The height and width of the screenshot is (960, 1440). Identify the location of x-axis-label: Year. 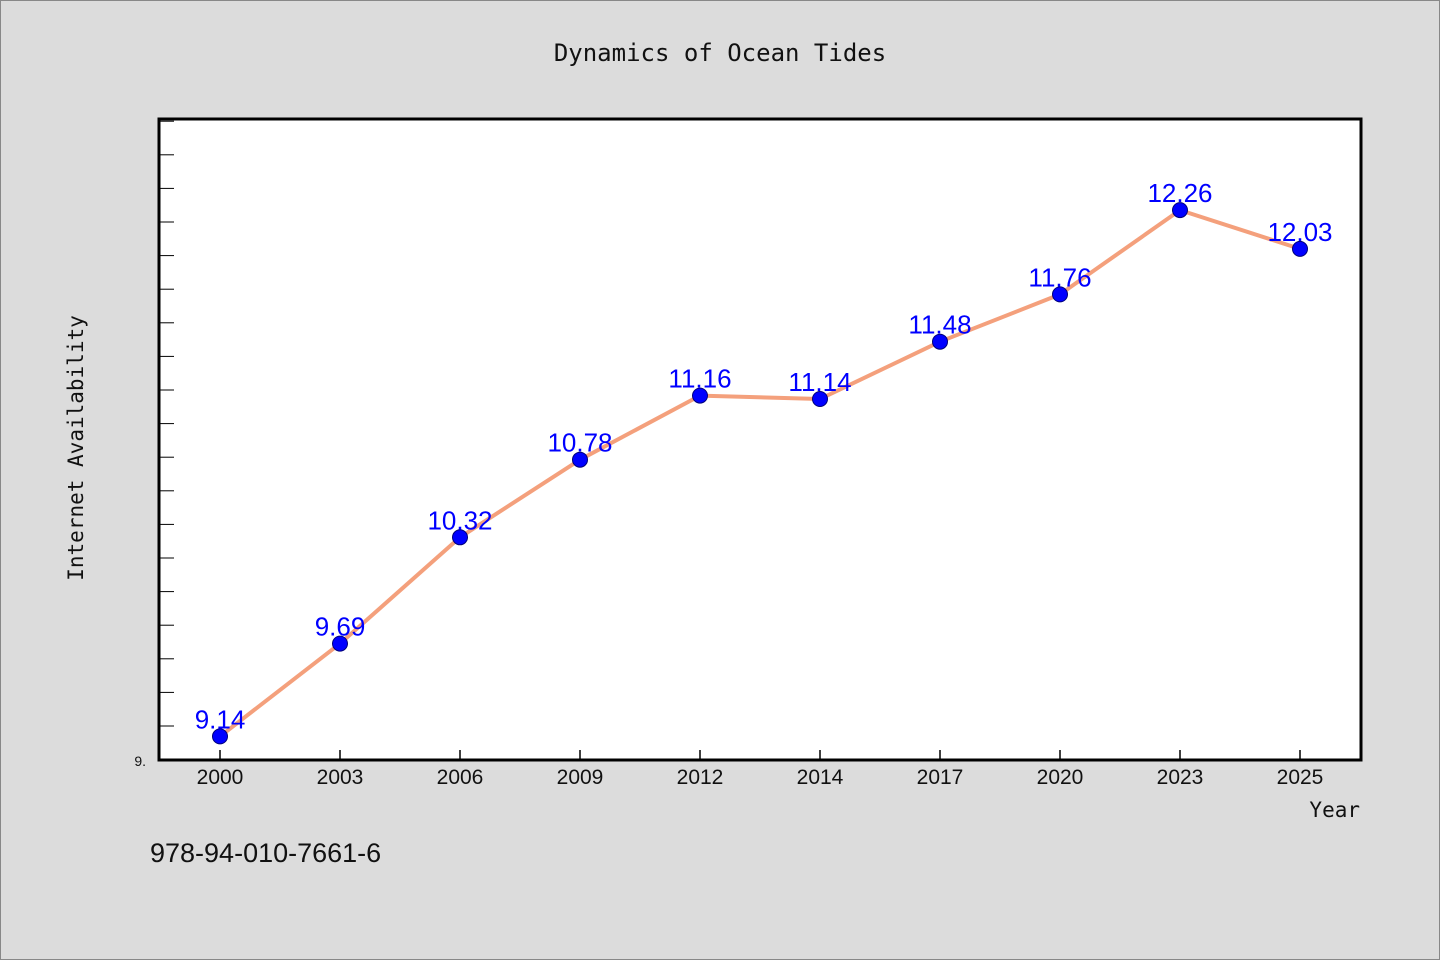
(1334, 810).